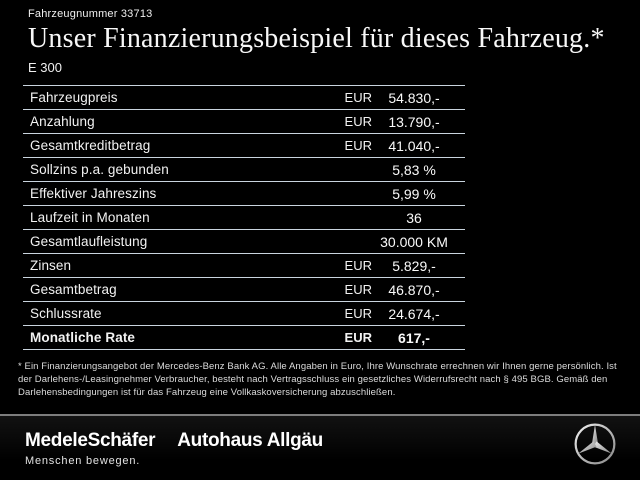  What do you see at coordinates (90, 217) in the screenshot?
I see `row-label: Laufzeit in Monaten` at bounding box center [90, 217].